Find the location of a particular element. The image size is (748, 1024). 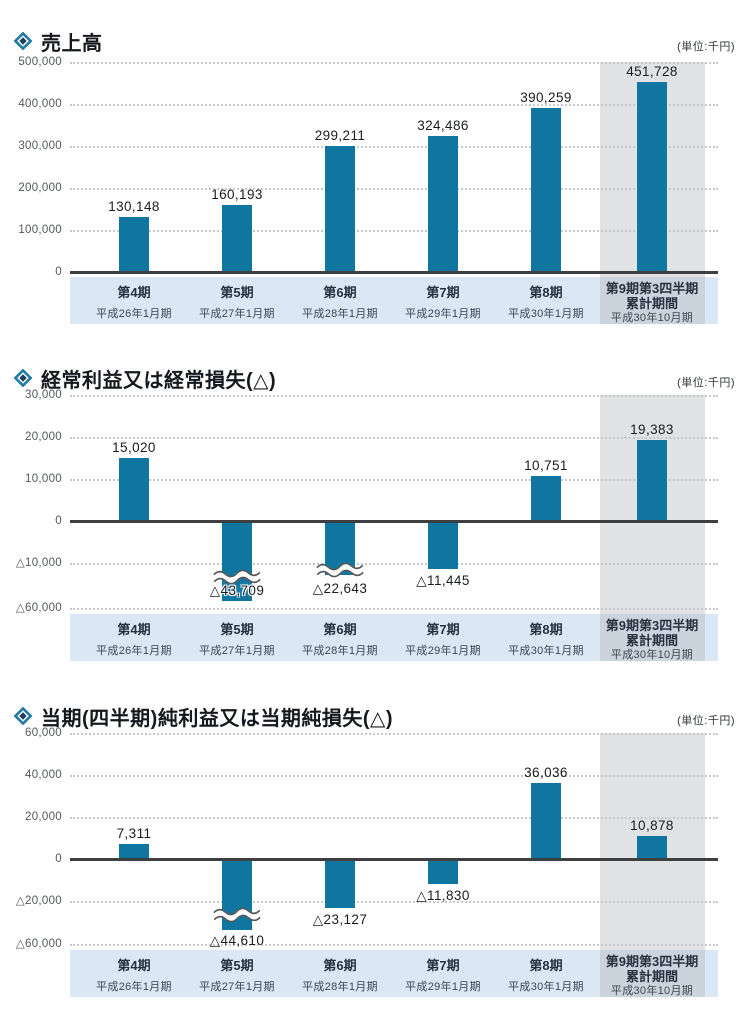

value-label: △11,445 is located at coordinates (443, 581).